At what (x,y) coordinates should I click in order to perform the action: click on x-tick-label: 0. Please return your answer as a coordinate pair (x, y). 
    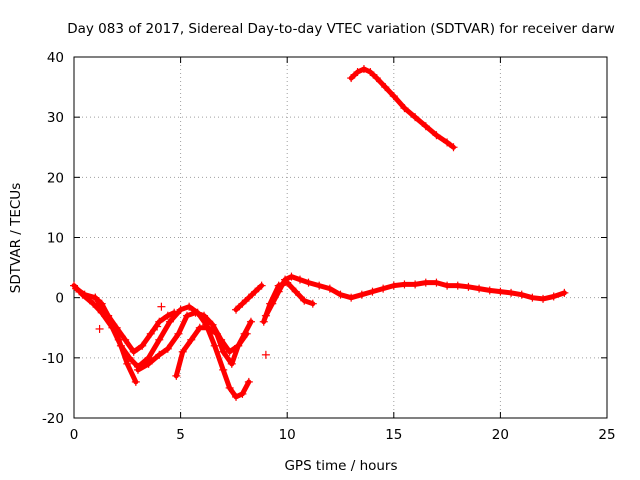
    Looking at the image, I should click on (74, 435).